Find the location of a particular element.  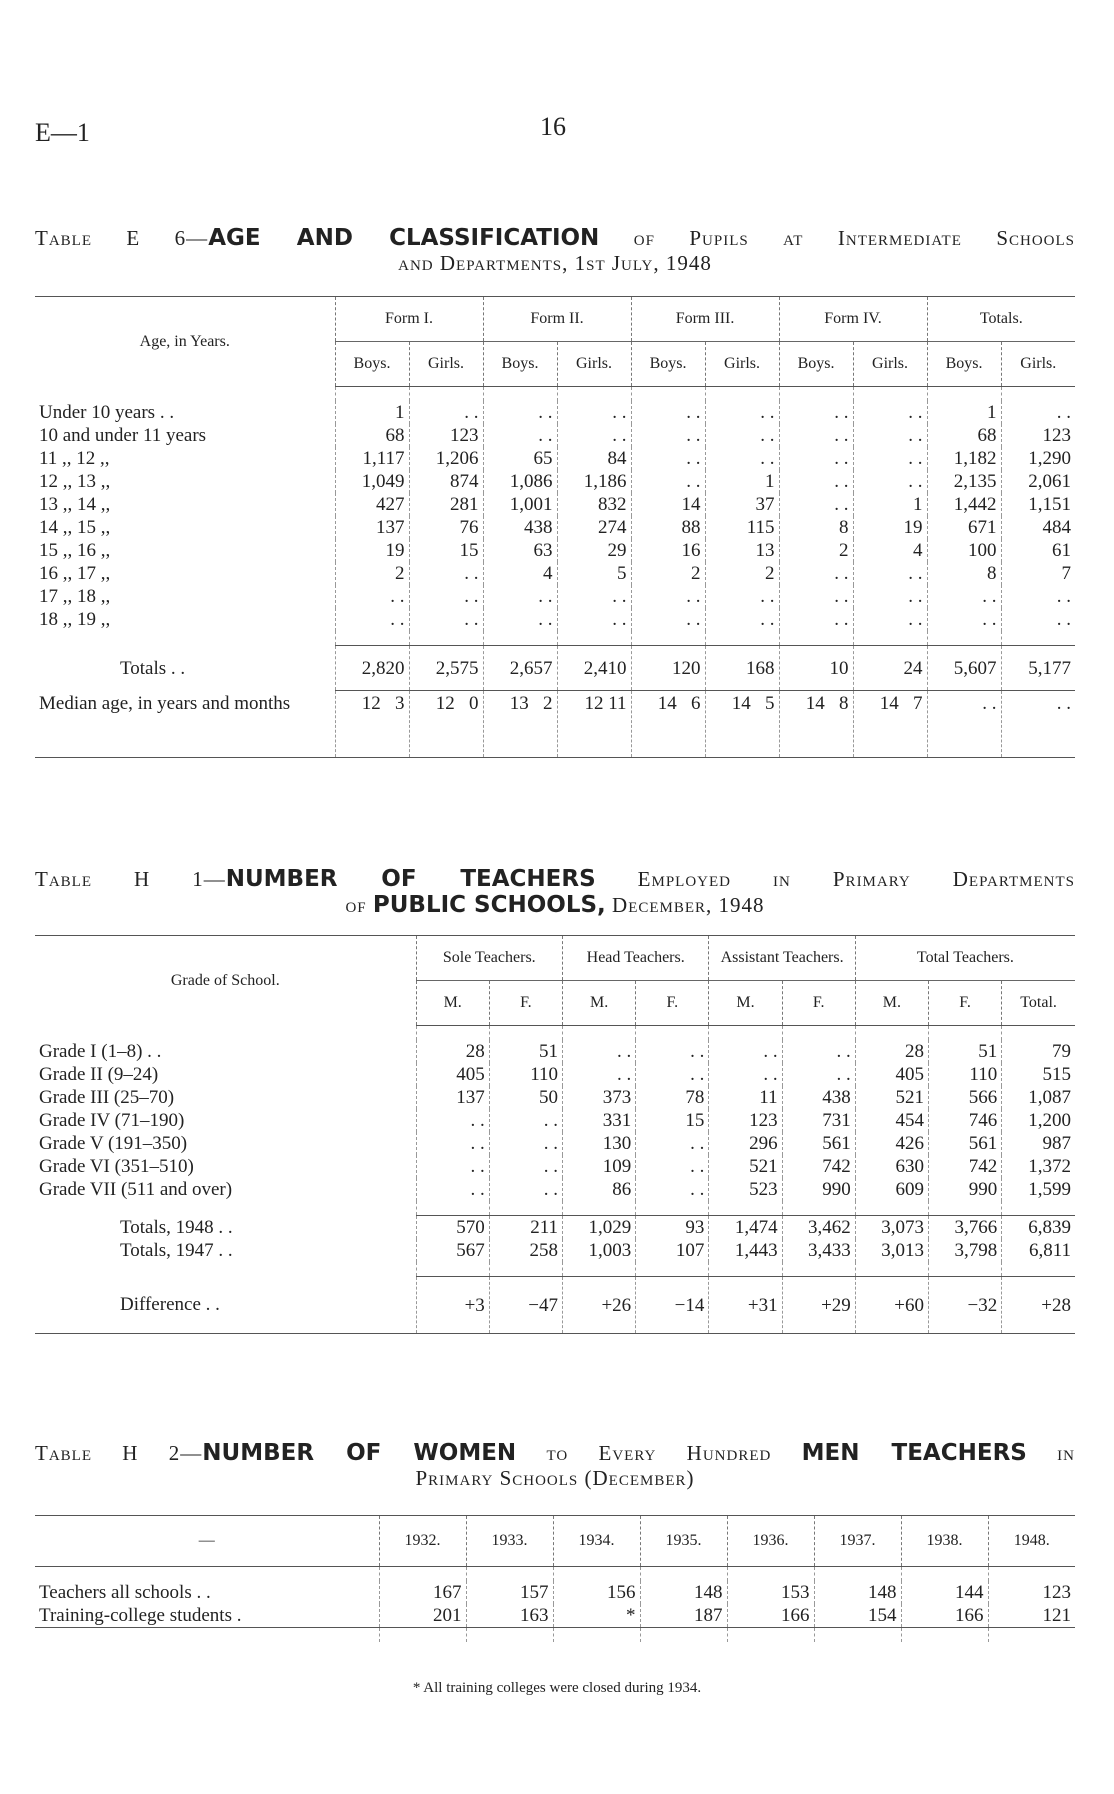

cell: 65 is located at coordinates (519, 458).